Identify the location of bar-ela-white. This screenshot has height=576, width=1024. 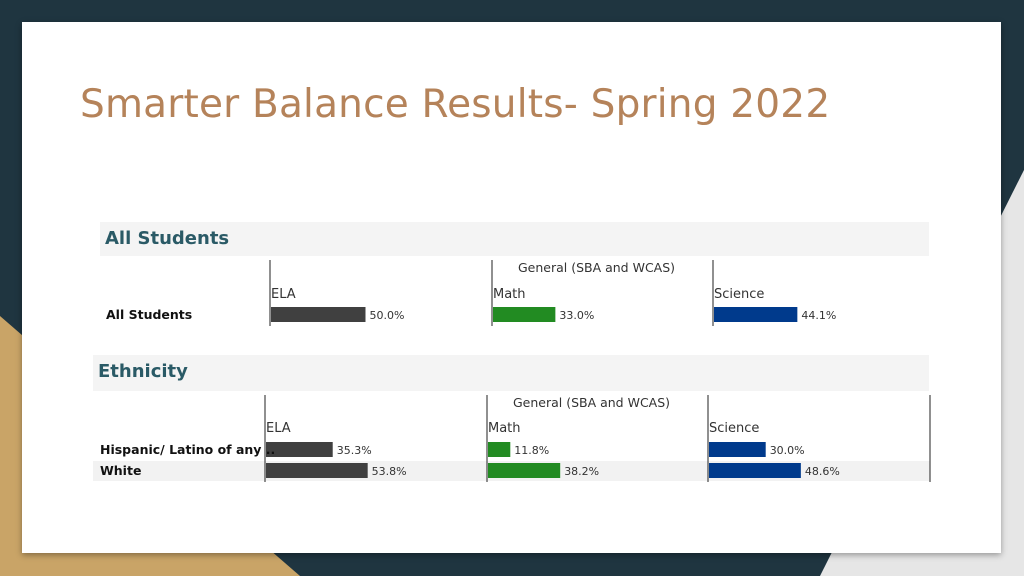
(317, 470).